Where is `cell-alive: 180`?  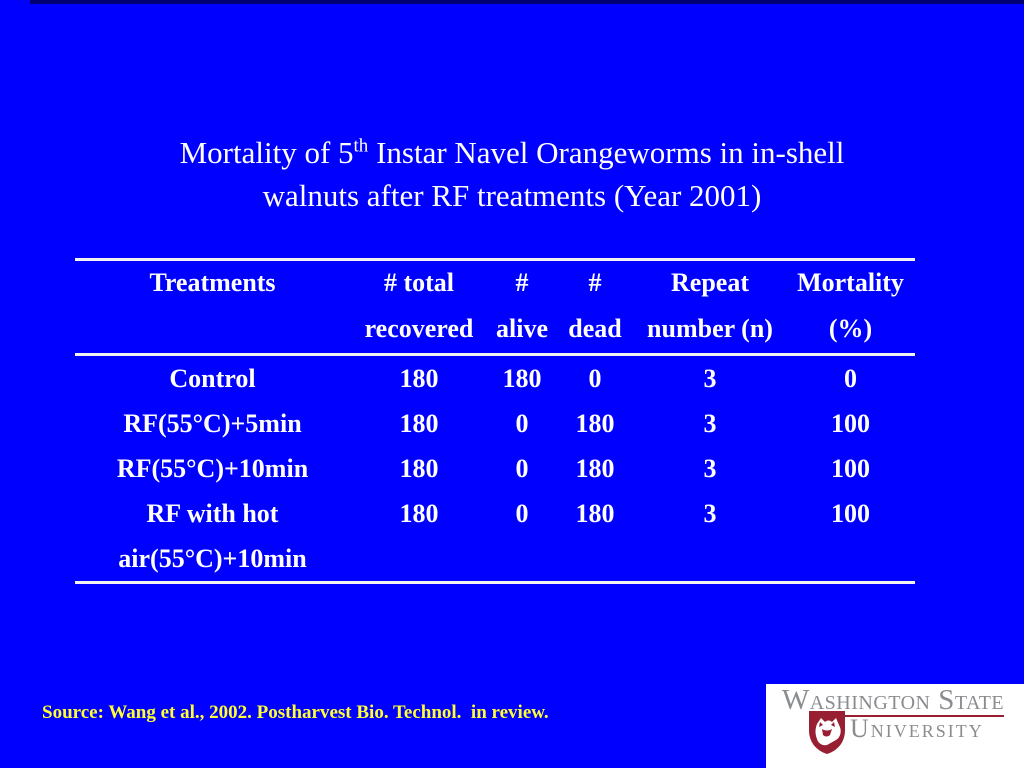 cell-alive: 180 is located at coordinates (522, 378).